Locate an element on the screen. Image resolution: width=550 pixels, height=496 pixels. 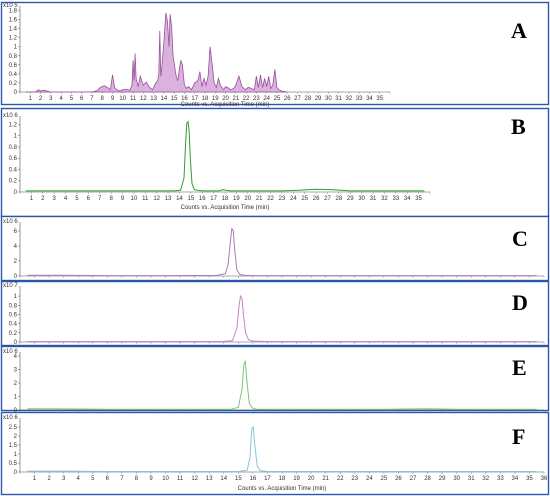
x-tick-label: 33 is located at coordinates (500, 479).